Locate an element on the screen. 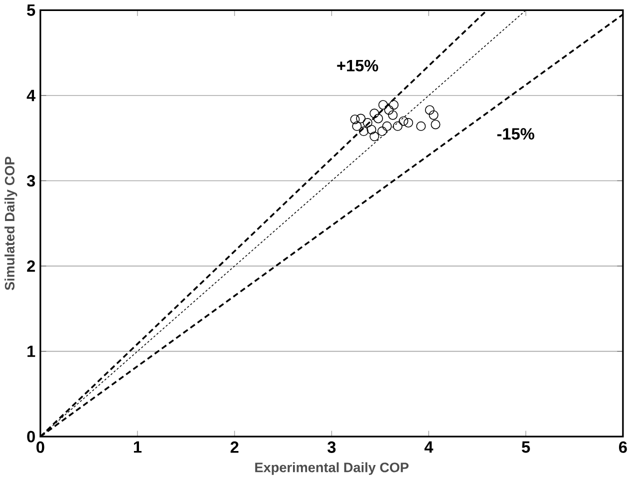 The width and height of the screenshot is (632, 479). y-tick-label: 4 is located at coordinates (31, 95).